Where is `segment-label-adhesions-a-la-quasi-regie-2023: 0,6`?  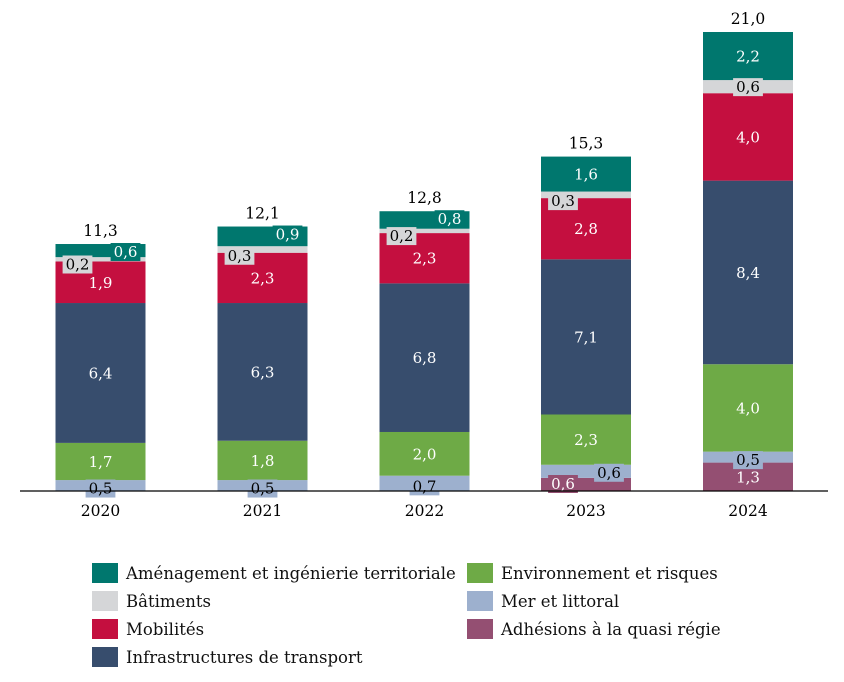
segment-label-adhesions-a-la-quasi-regie-2023: 0,6 is located at coordinates (563, 484).